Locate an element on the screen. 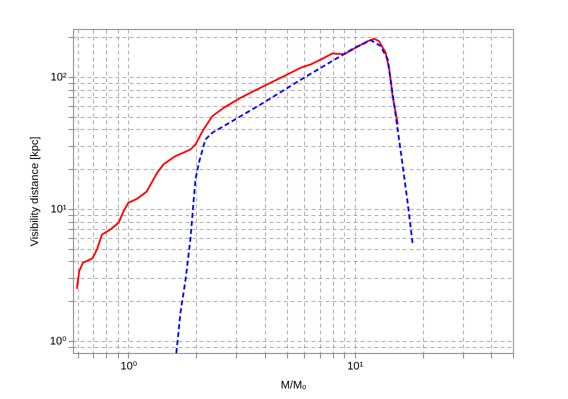 Image resolution: width=568 pixels, height=399 pixels. y-axis-title: Visibility distance [kpc] is located at coordinates (34, 191).